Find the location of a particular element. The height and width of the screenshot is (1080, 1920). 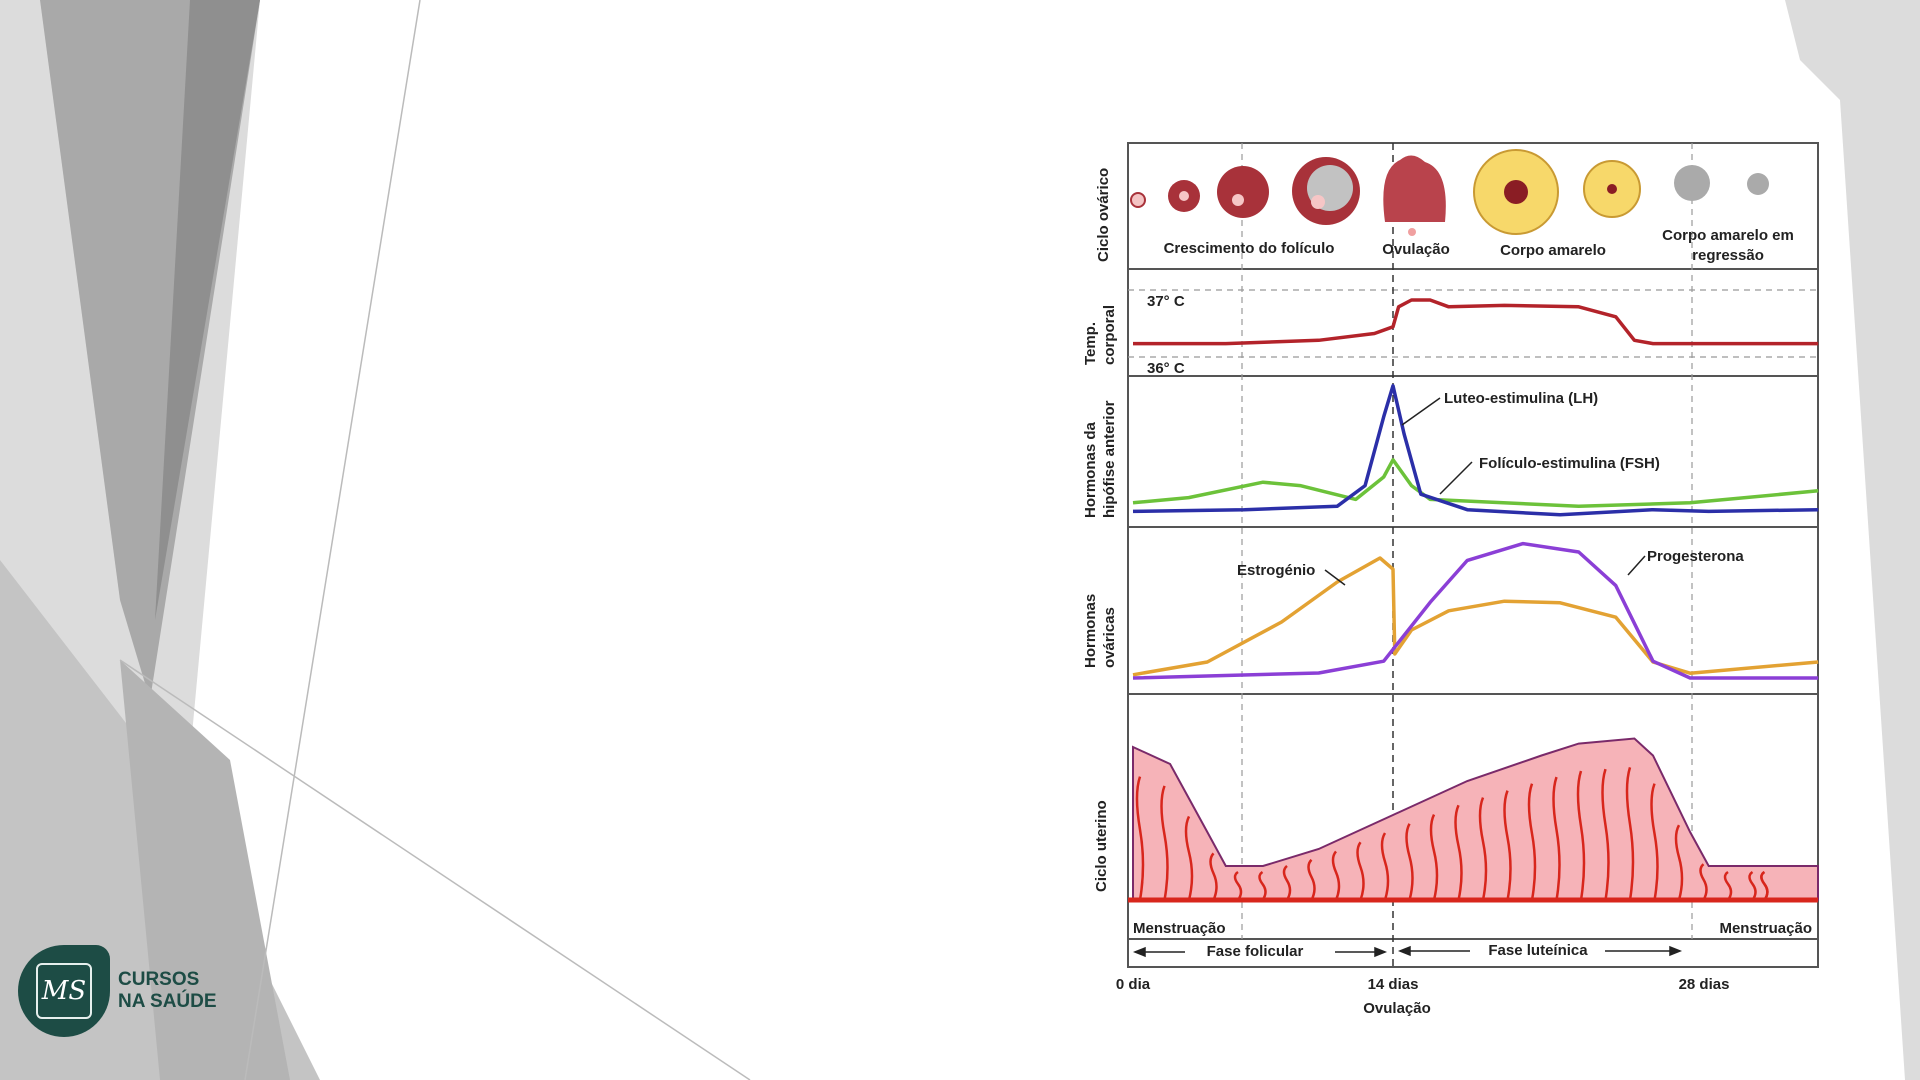

row-label-ovarian-hormones: ováricas is located at coordinates (1109, 637).